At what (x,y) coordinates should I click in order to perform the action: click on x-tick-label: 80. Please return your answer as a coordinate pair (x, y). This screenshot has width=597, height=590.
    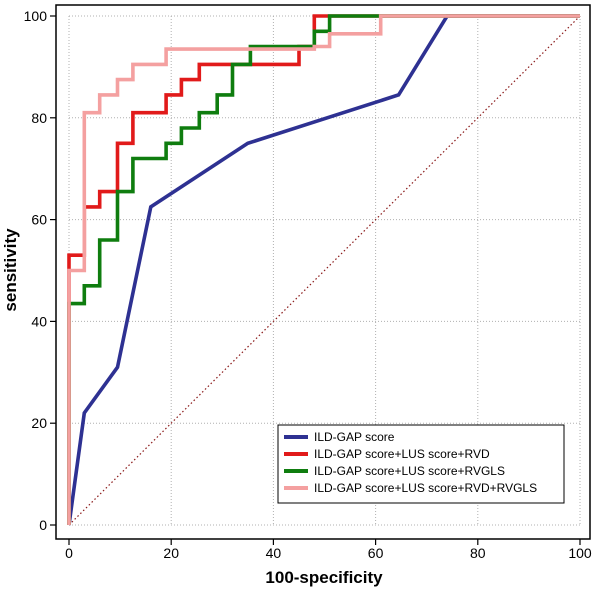
    Looking at the image, I should click on (478, 553).